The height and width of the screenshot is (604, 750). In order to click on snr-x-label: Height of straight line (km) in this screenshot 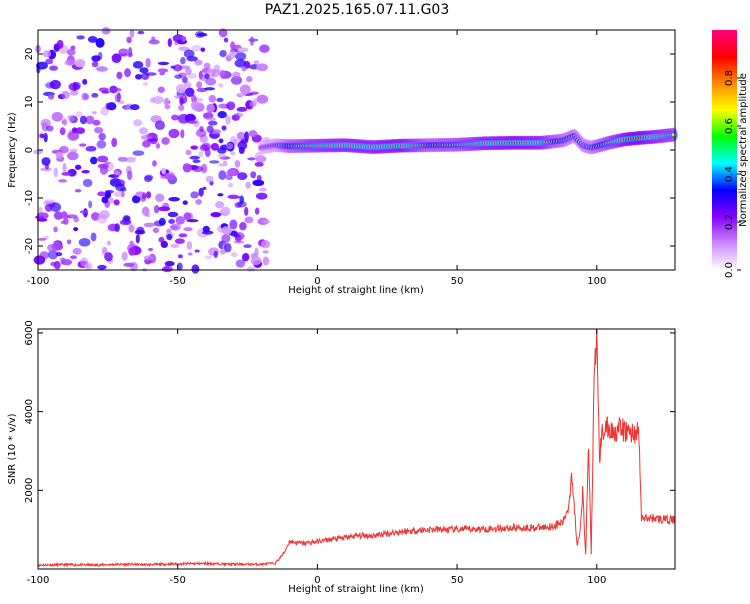, I will do `click(356, 589)`.